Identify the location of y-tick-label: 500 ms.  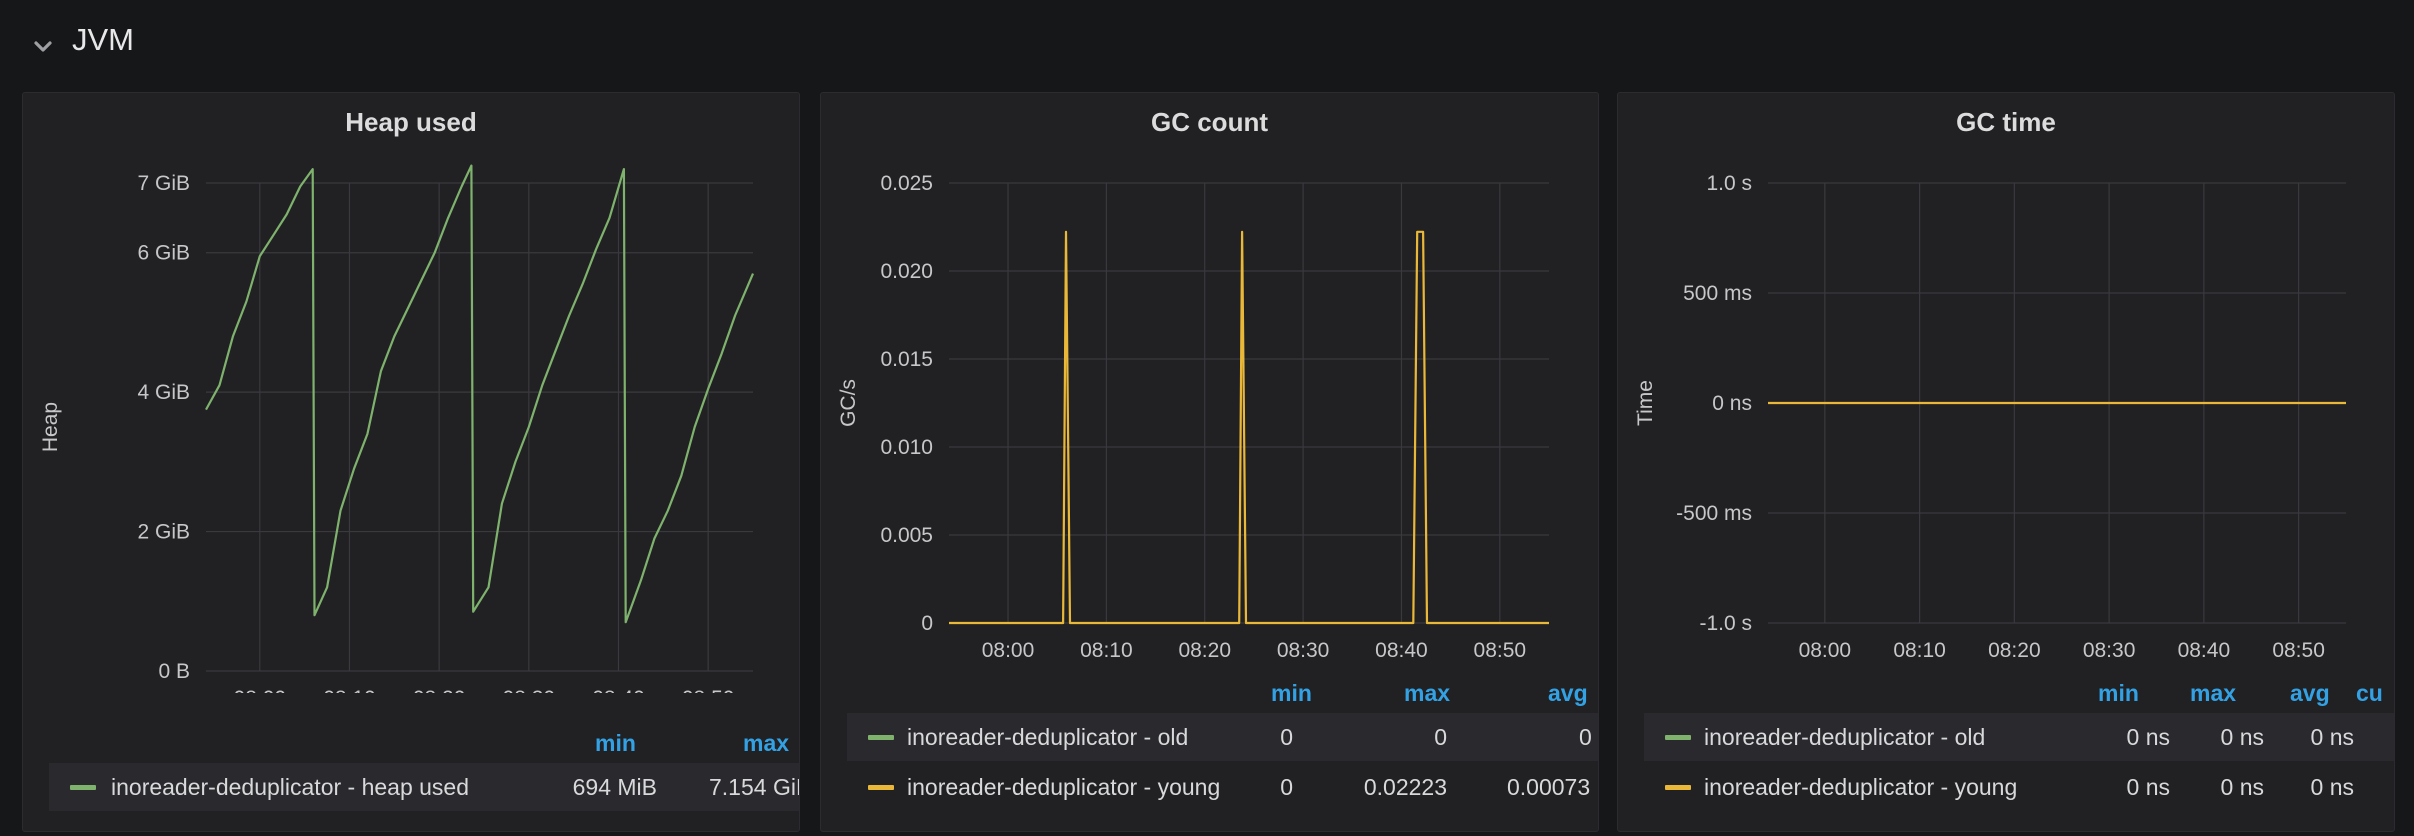
(1717, 293).